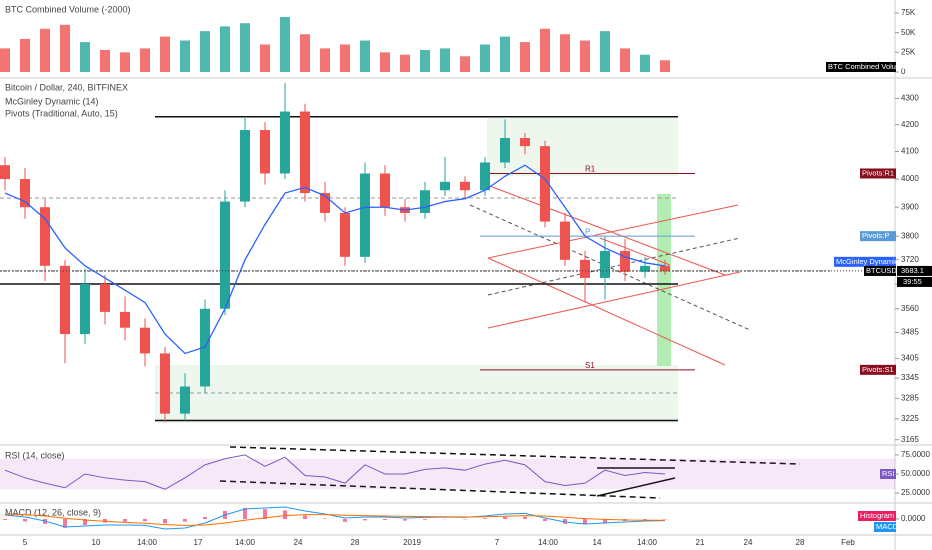  I want to click on price-title: Bitcoin / Dollar, 240, BITFINEX, so click(66, 87).